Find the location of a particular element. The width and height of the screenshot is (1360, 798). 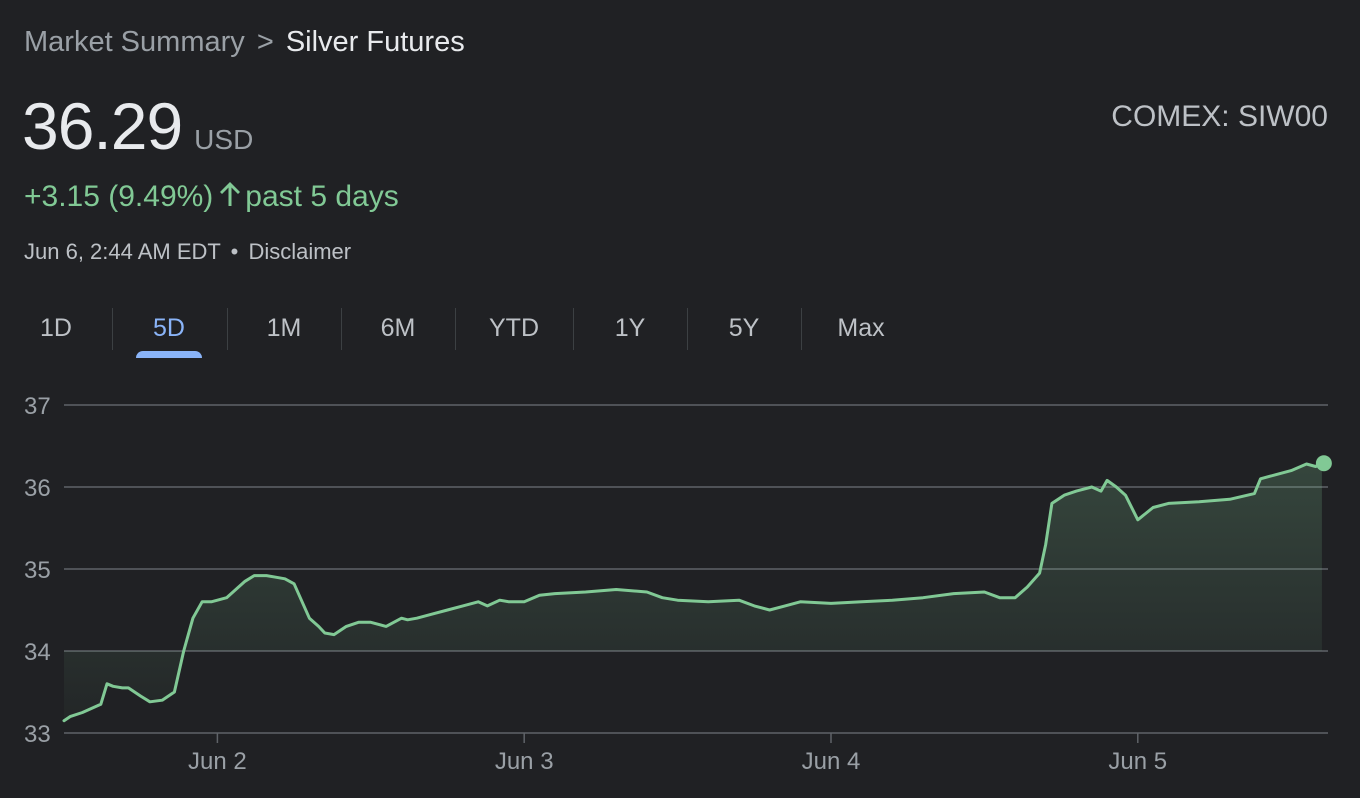

arrow-up-icon is located at coordinates (230, 198).